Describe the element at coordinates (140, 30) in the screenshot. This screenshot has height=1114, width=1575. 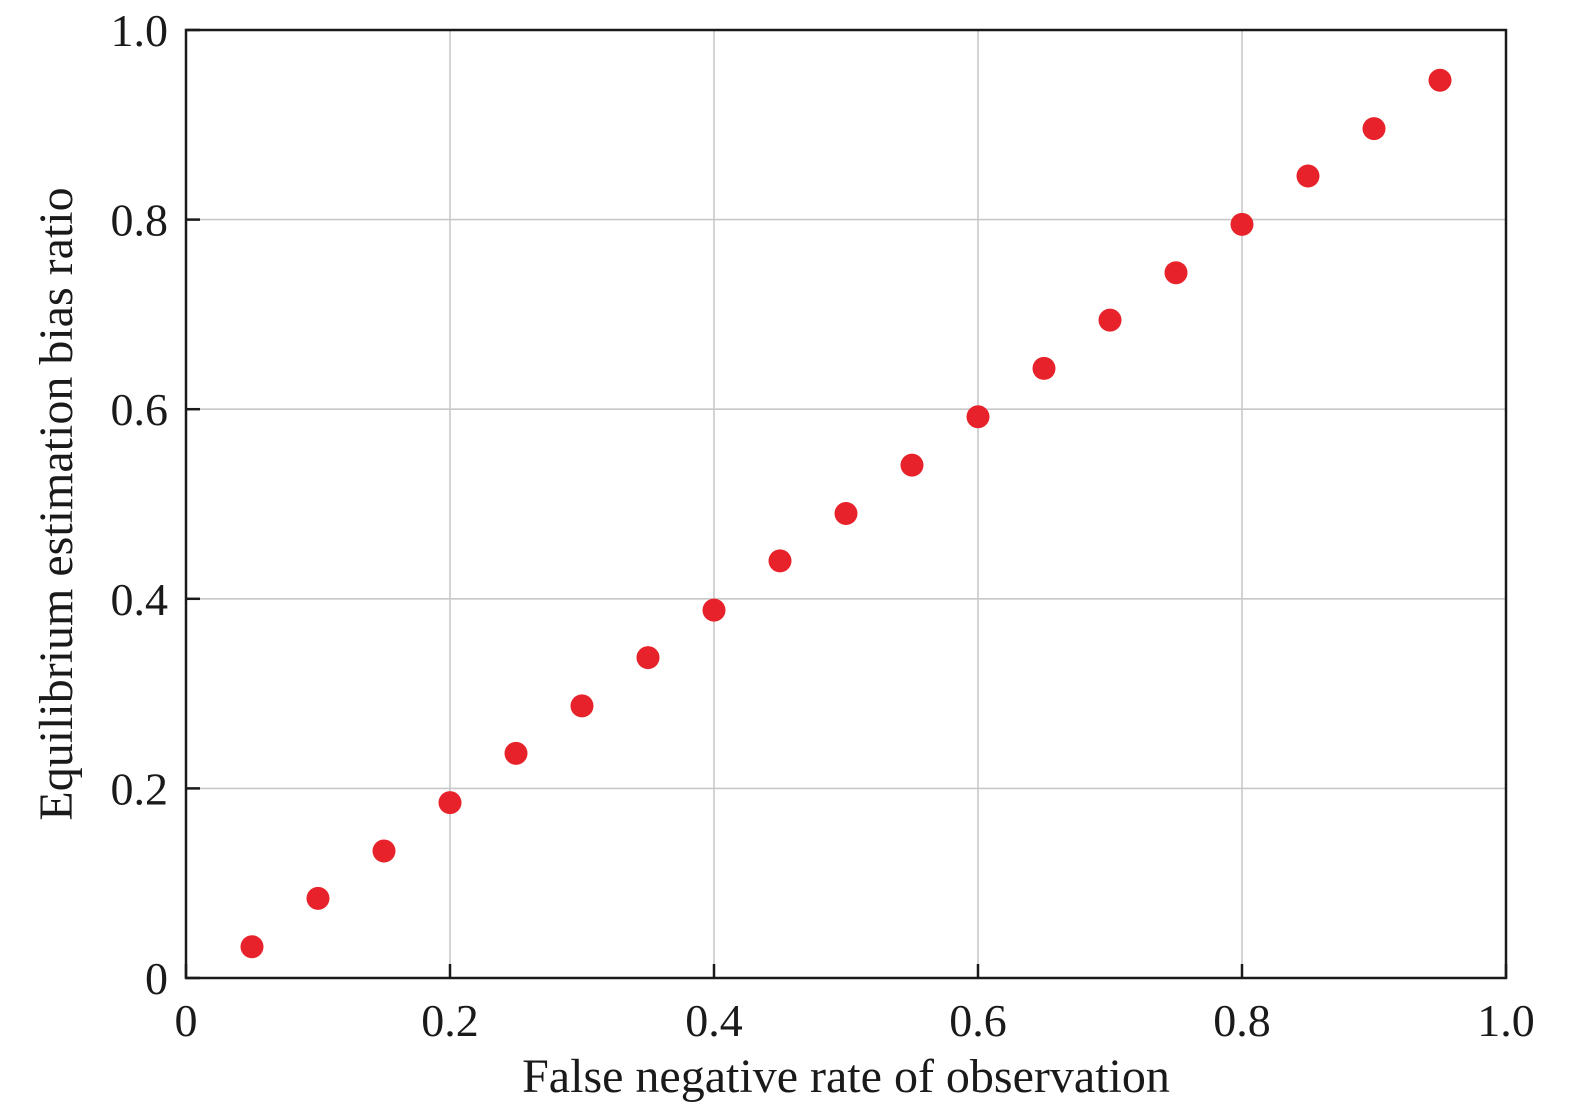
I see `y-tick-label: 1.0` at that location.